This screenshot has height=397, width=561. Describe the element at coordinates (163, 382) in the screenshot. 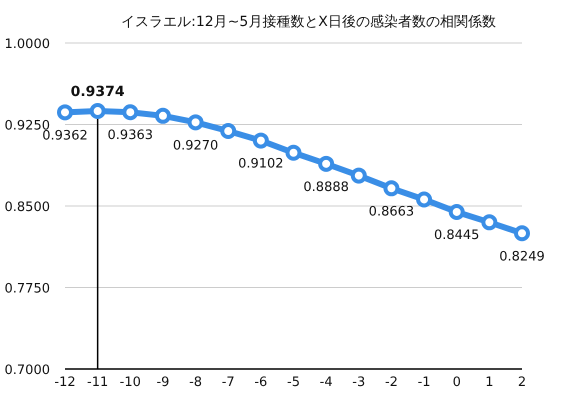

I see `x-tick-label: -9` at that location.